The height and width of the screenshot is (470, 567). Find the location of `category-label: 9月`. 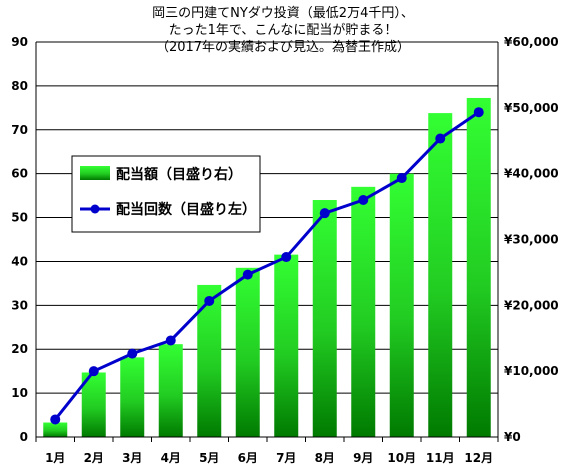

category-label: 9月 is located at coordinates (363, 458).